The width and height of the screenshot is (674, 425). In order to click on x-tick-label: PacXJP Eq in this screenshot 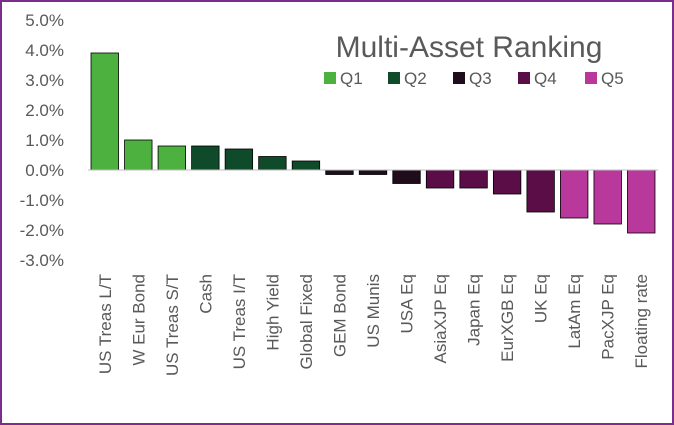, I will do `click(608, 317)`.